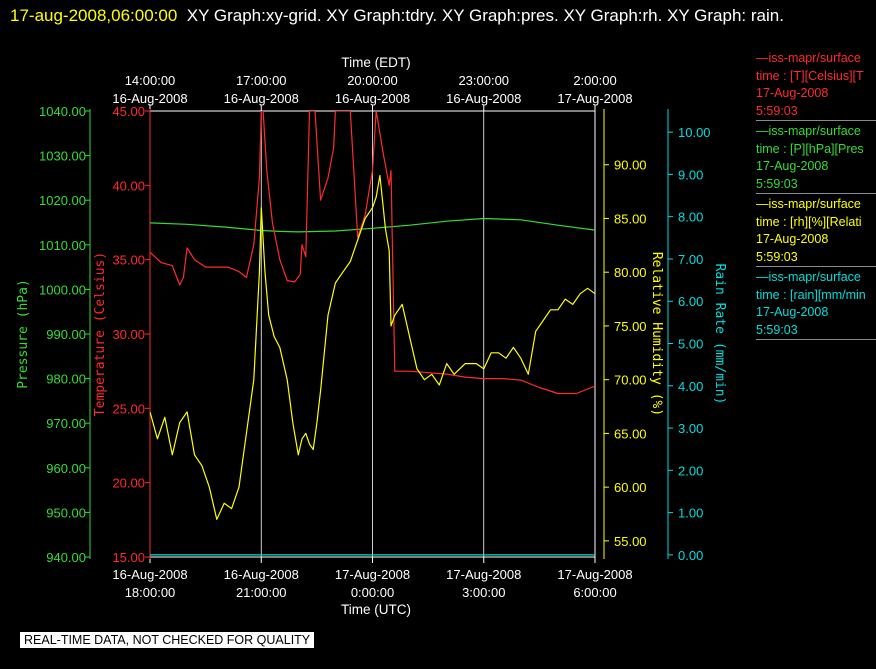 The image size is (876, 669). What do you see at coordinates (66, 379) in the screenshot?
I see `pressure-tick-label: 980.00` at bounding box center [66, 379].